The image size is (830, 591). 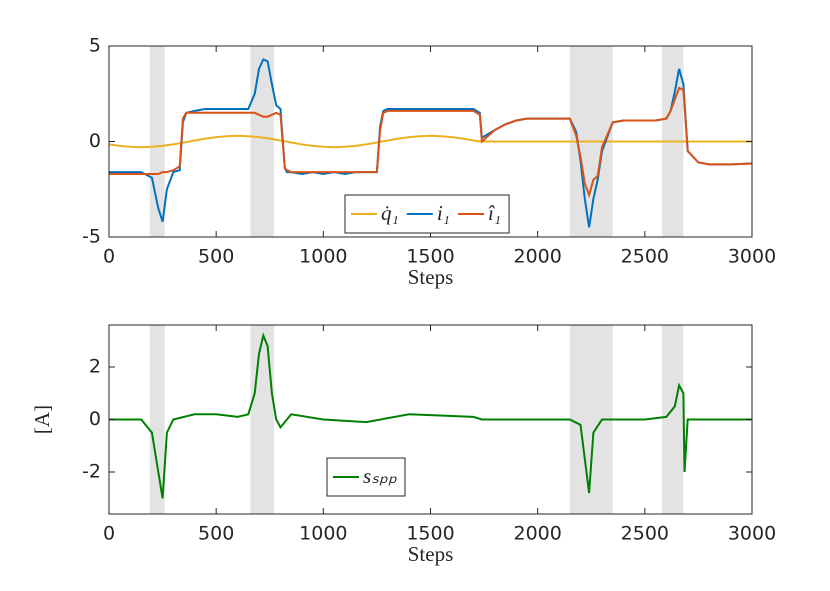 What do you see at coordinates (390, 213) in the screenshot?
I see `legend-label: q̇₁` at bounding box center [390, 213].